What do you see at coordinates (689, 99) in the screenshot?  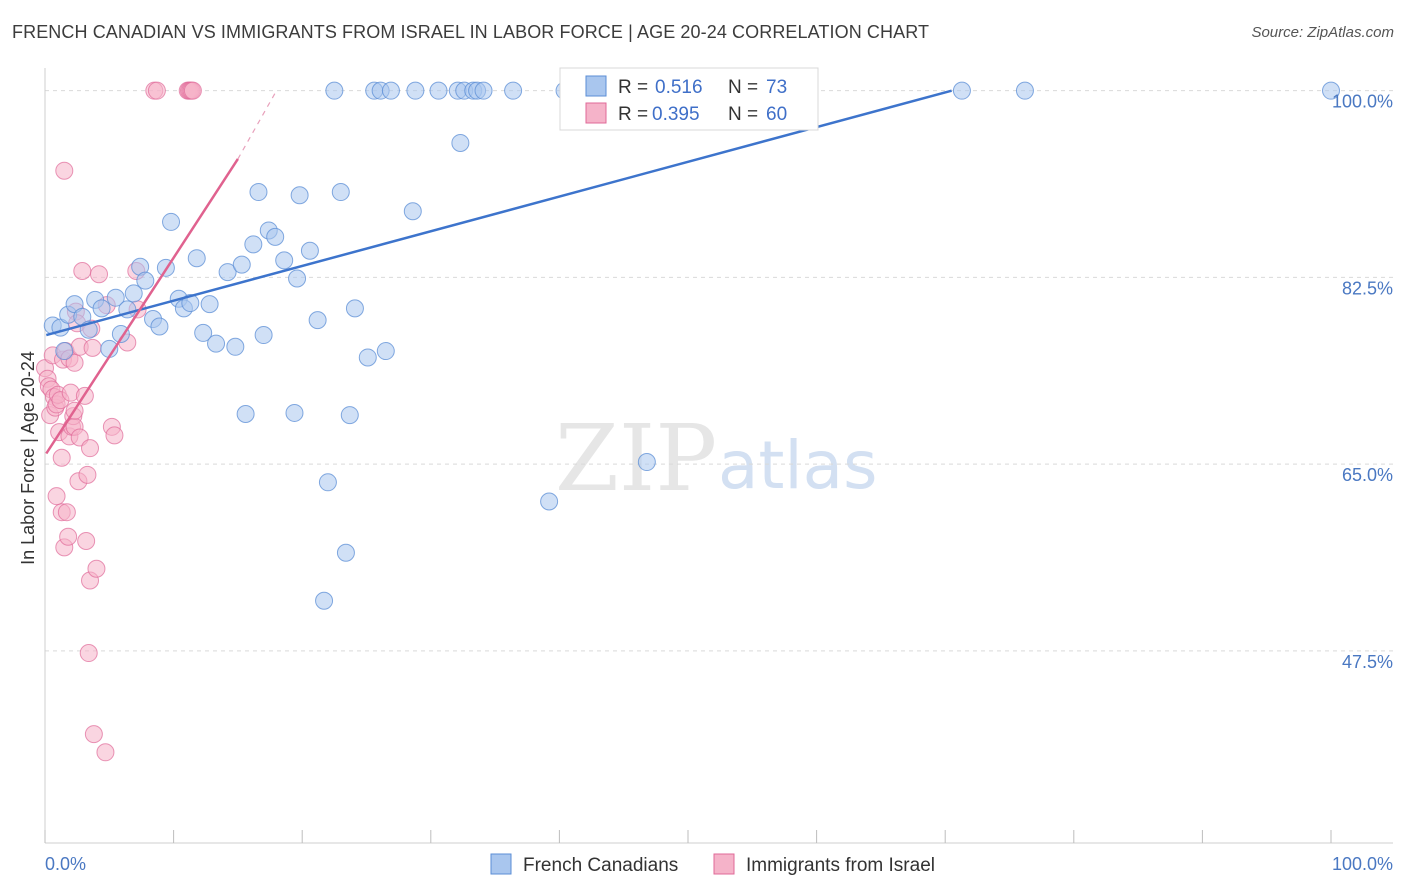 I see `legend: R = 0.516 N = 73 R = 0.395 N = 60` at bounding box center [689, 99].